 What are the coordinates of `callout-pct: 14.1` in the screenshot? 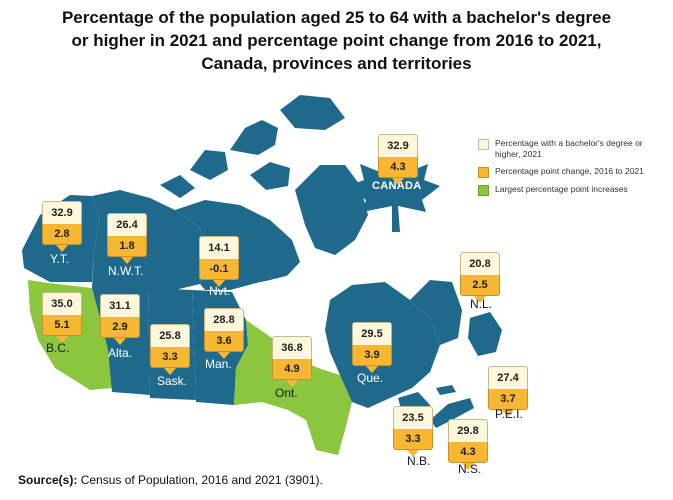 It's located at (219, 247).